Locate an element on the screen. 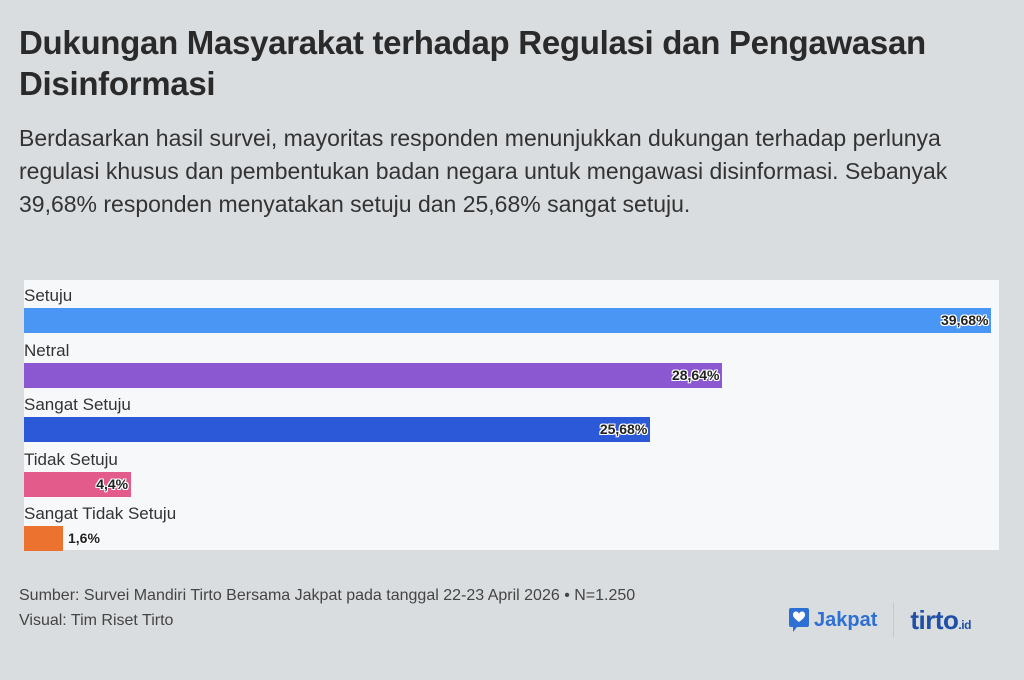 This screenshot has height=680, width=1024. category-label: Netral is located at coordinates (47, 350).